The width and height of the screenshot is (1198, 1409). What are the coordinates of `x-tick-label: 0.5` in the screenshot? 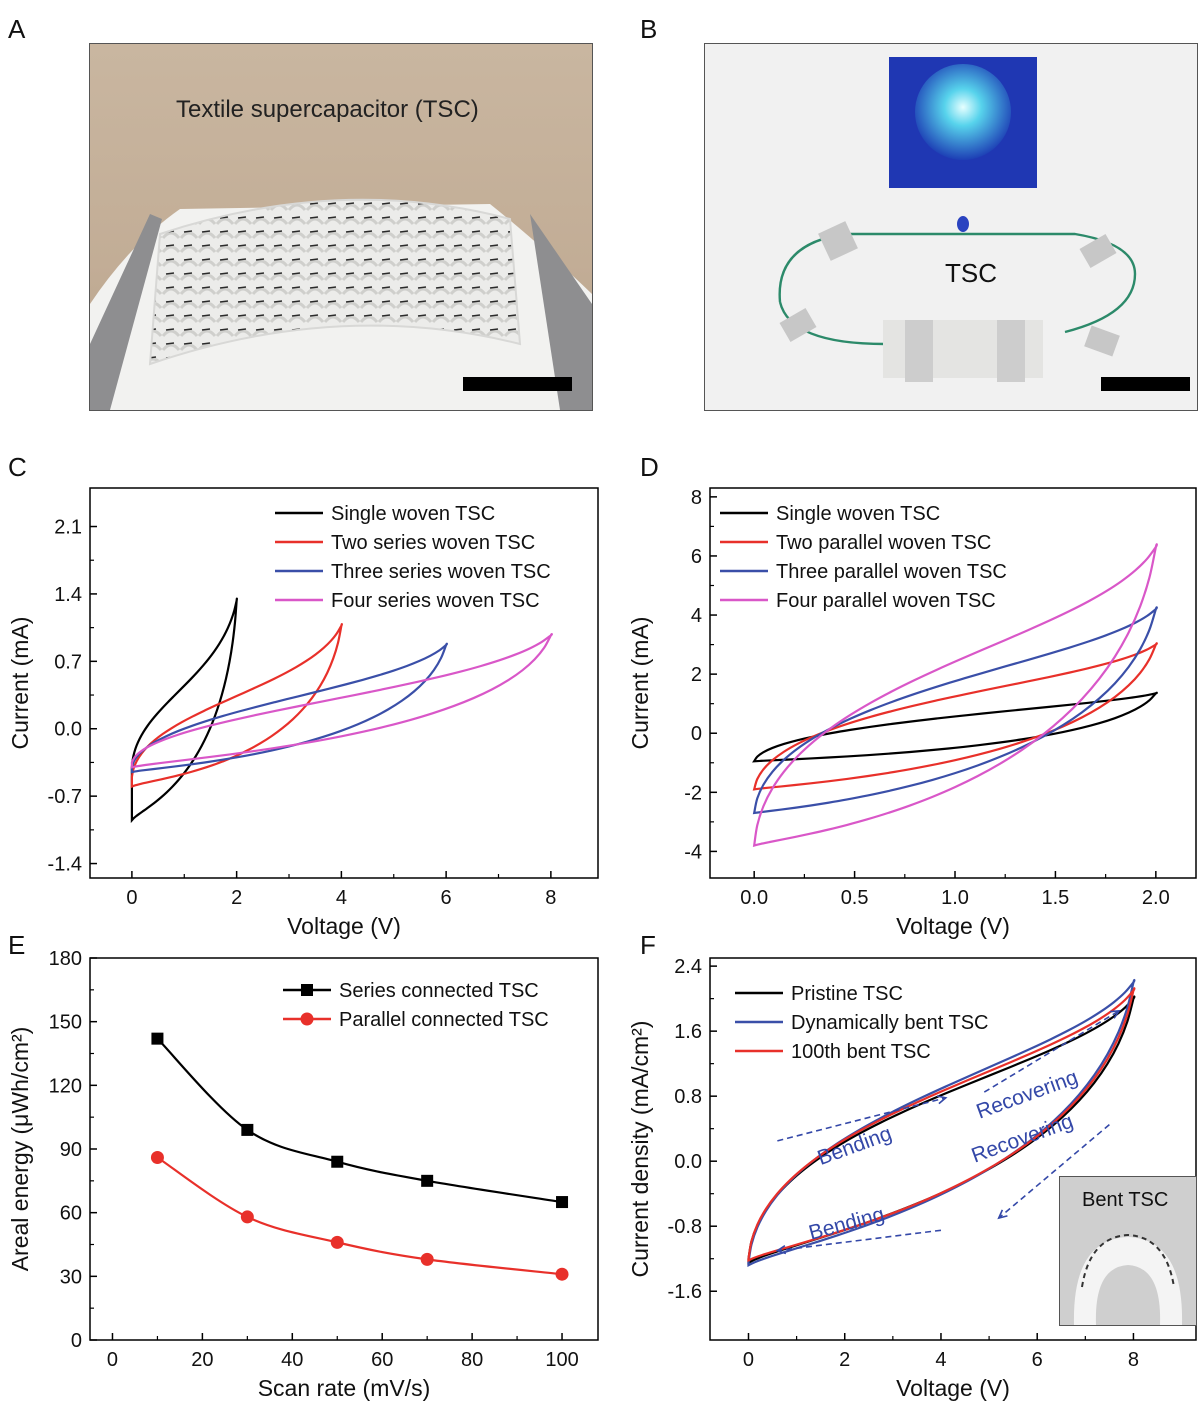 It's located at (855, 898).